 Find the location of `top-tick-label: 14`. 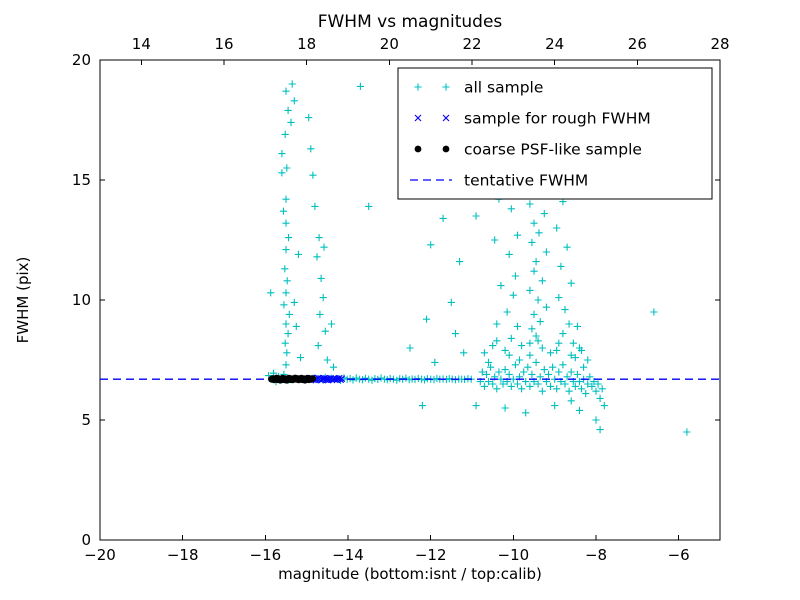

top-tick-label: 14 is located at coordinates (141, 44).